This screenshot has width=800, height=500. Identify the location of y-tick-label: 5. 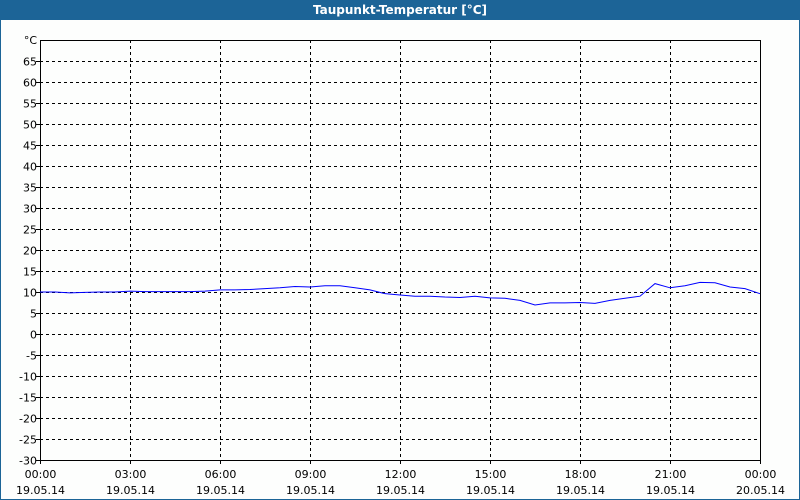
(33, 314).